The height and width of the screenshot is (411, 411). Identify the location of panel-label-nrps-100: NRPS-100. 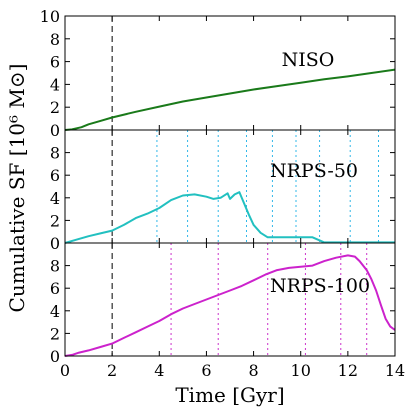
(320, 286).